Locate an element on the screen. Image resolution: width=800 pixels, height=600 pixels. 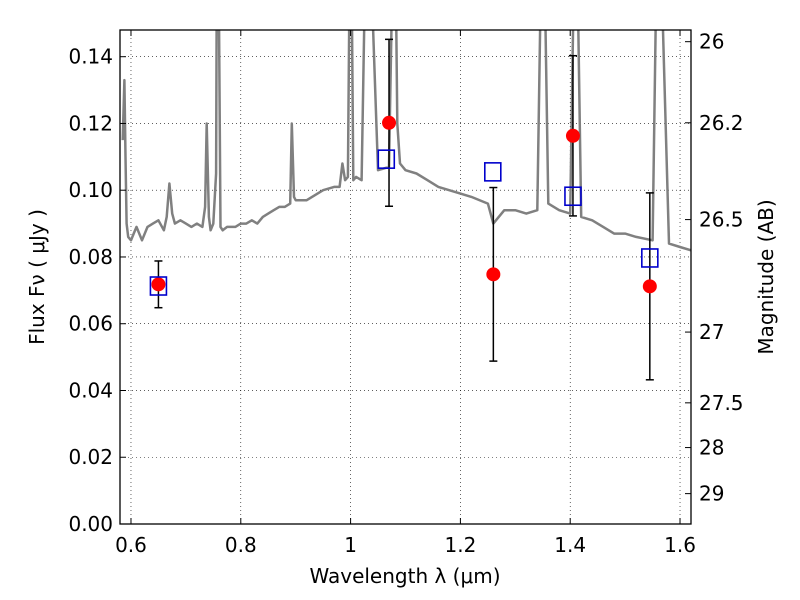
x-tick-label: 1 is located at coordinates (350, 545).